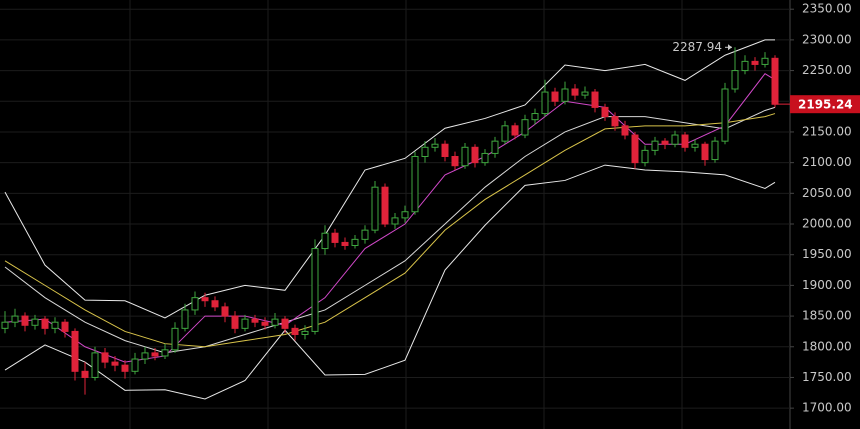 The height and width of the screenshot is (429, 860). I want to click on y-tick-label: 1900.00, so click(827, 285).